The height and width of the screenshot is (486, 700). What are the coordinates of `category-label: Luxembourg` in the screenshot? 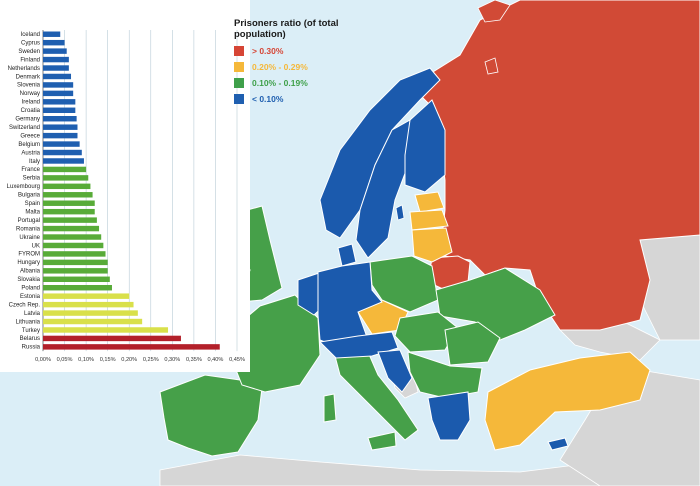 It's located at (23, 187).